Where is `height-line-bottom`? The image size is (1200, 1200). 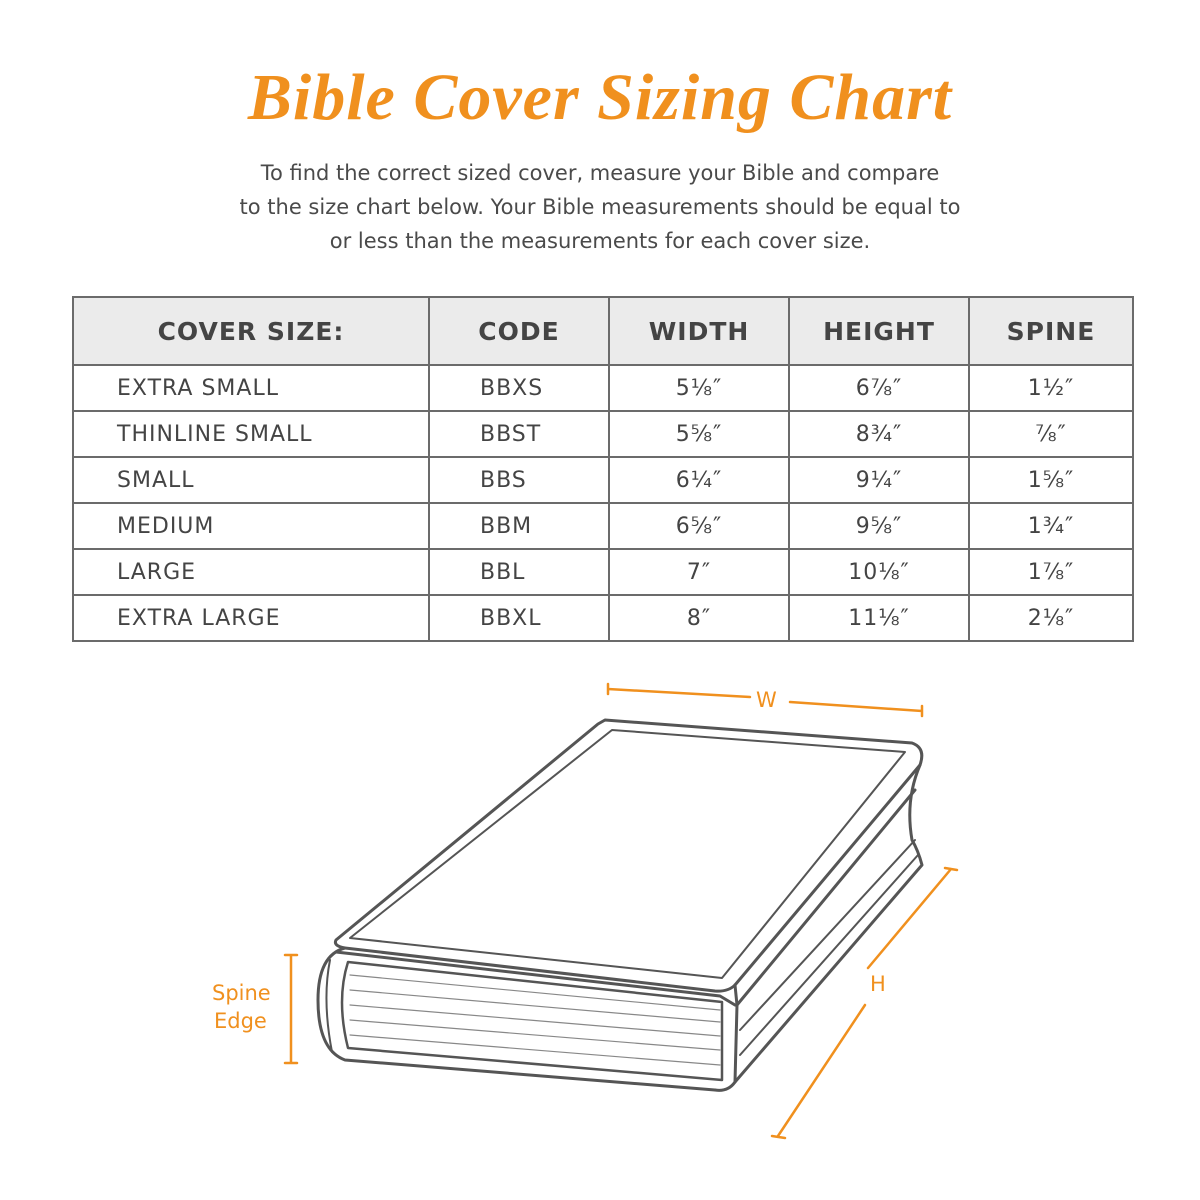 height-line-bottom is located at coordinates (818, 1071).